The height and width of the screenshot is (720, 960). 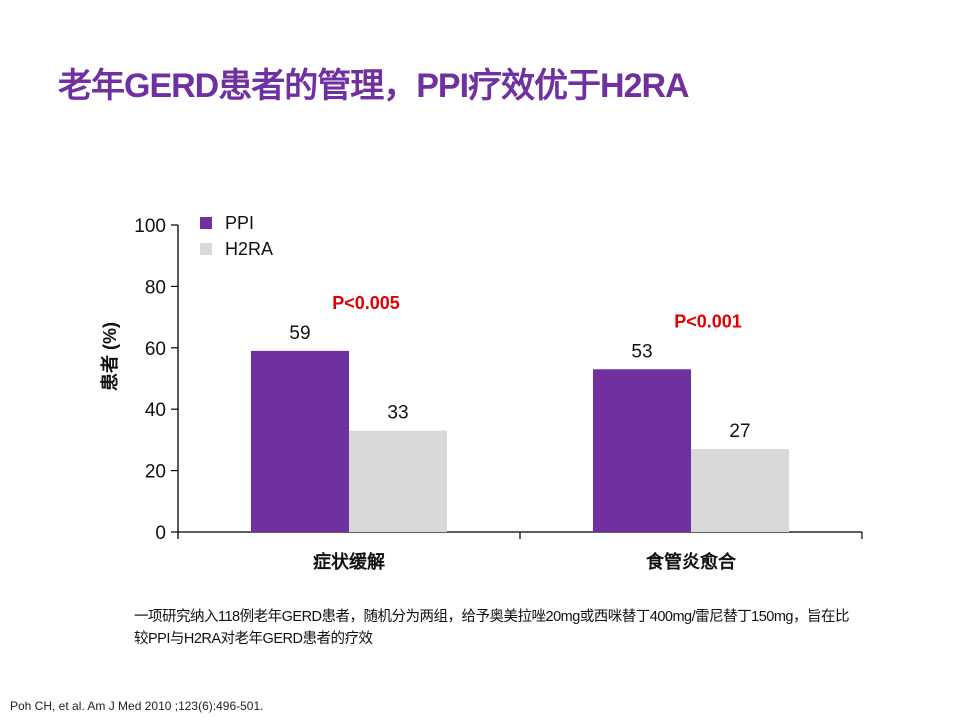 What do you see at coordinates (155, 349) in the screenshot?
I see `y-tick-label: 60` at bounding box center [155, 349].